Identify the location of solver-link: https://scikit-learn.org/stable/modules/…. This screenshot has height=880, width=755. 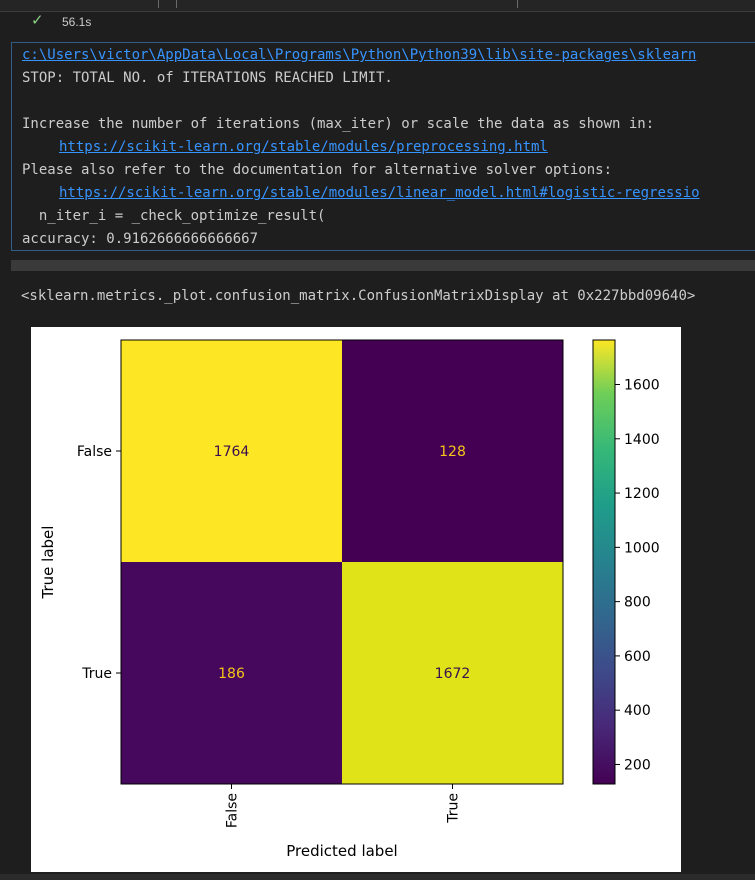
(379, 193).